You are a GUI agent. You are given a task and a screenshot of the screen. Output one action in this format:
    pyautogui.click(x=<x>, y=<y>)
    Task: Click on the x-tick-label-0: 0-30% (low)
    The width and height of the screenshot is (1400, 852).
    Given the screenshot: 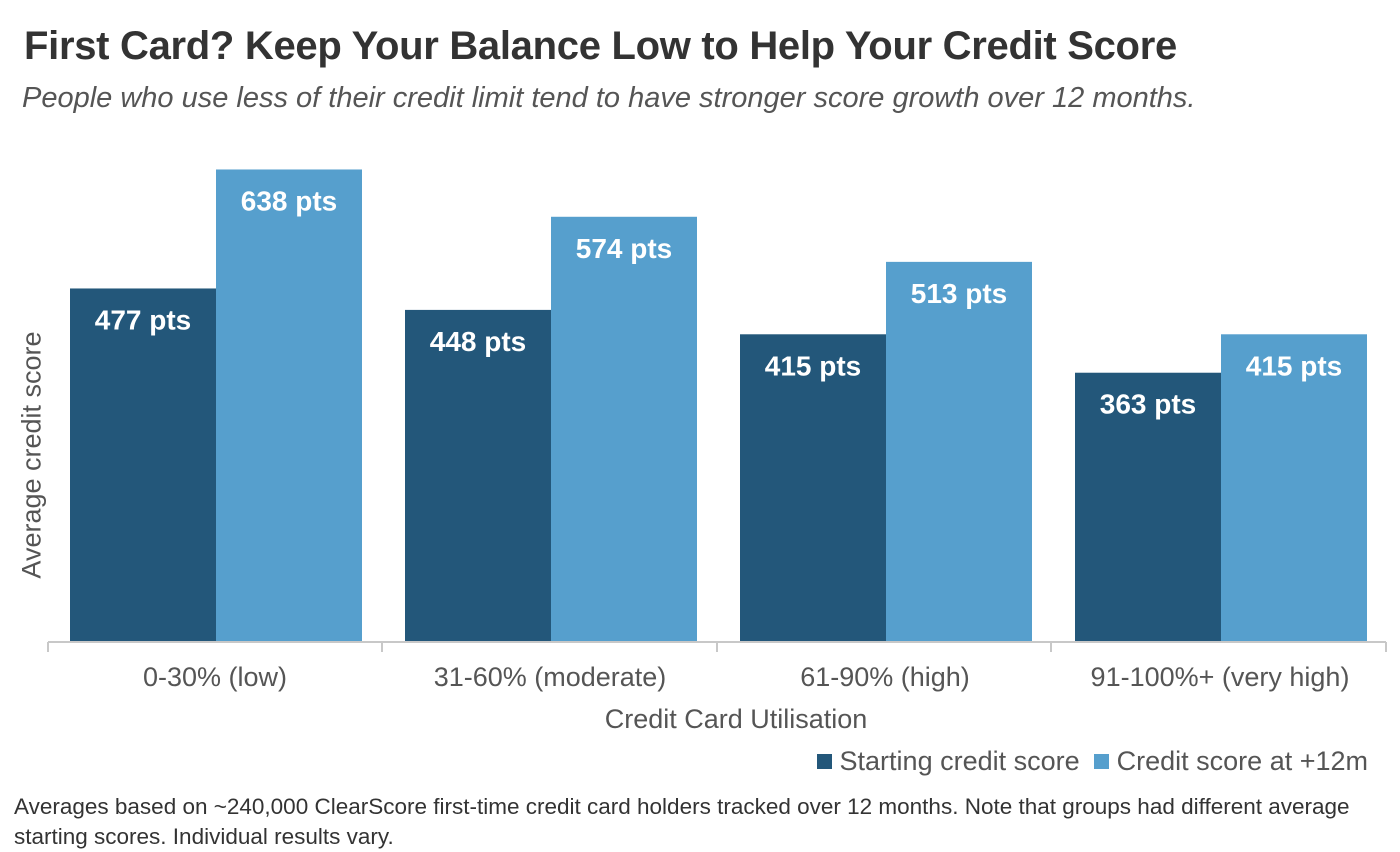 What is the action you would take?
    pyautogui.click(x=215, y=677)
    